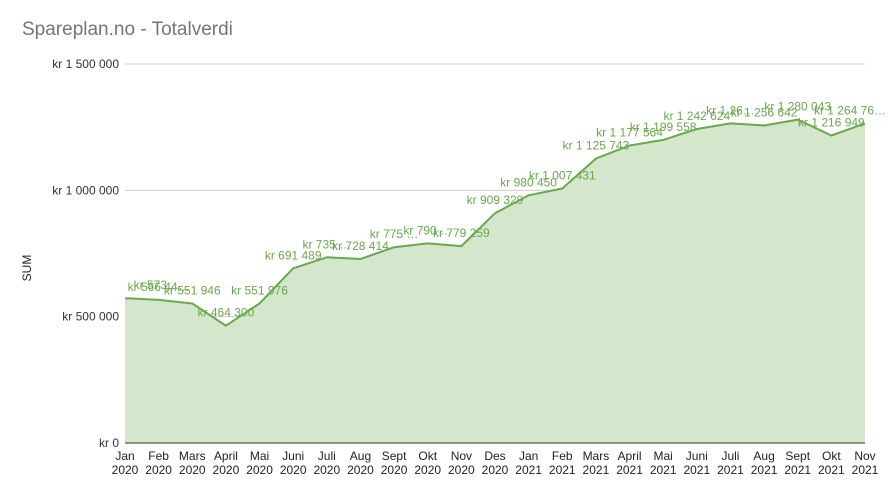 Image resolution: width=888 pixels, height=495 pixels. I want to click on data-label: kr 1 216 949, so click(831, 123).